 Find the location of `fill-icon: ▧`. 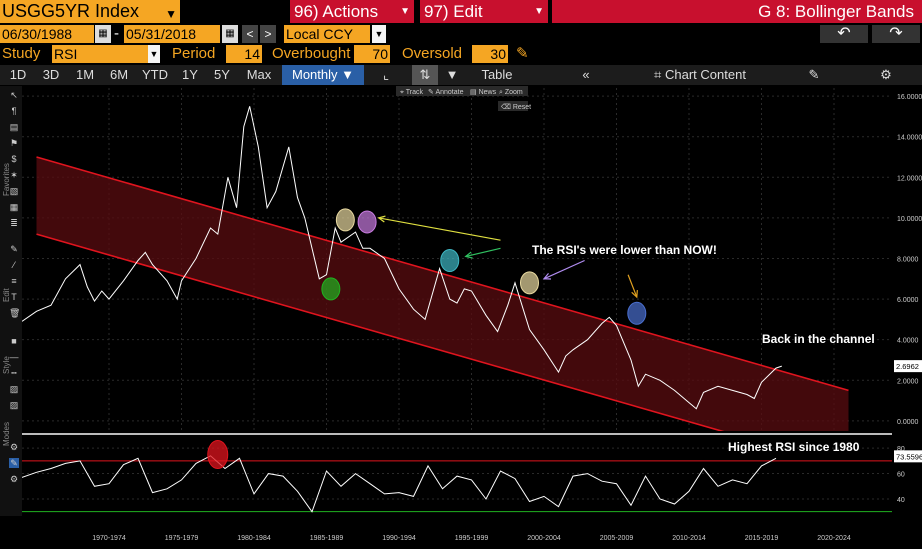

fill-icon: ▧ is located at coordinates (14, 191).